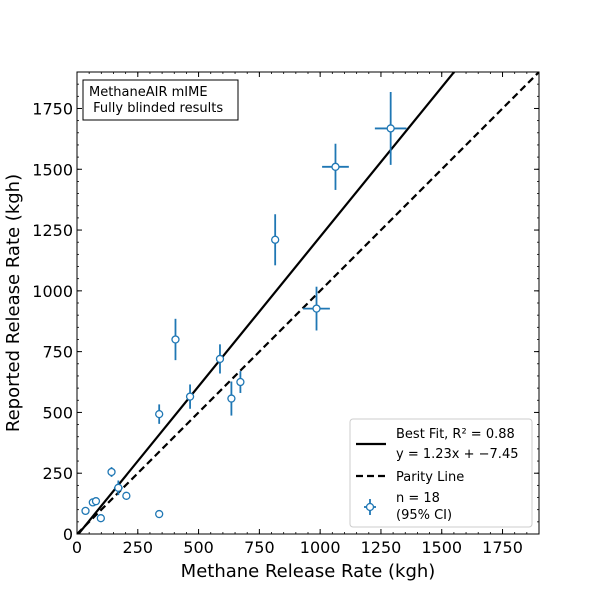 This screenshot has width=600, height=600. Describe the element at coordinates (320, 547) in the screenshot. I see `x-tick-label: 1000` at that location.